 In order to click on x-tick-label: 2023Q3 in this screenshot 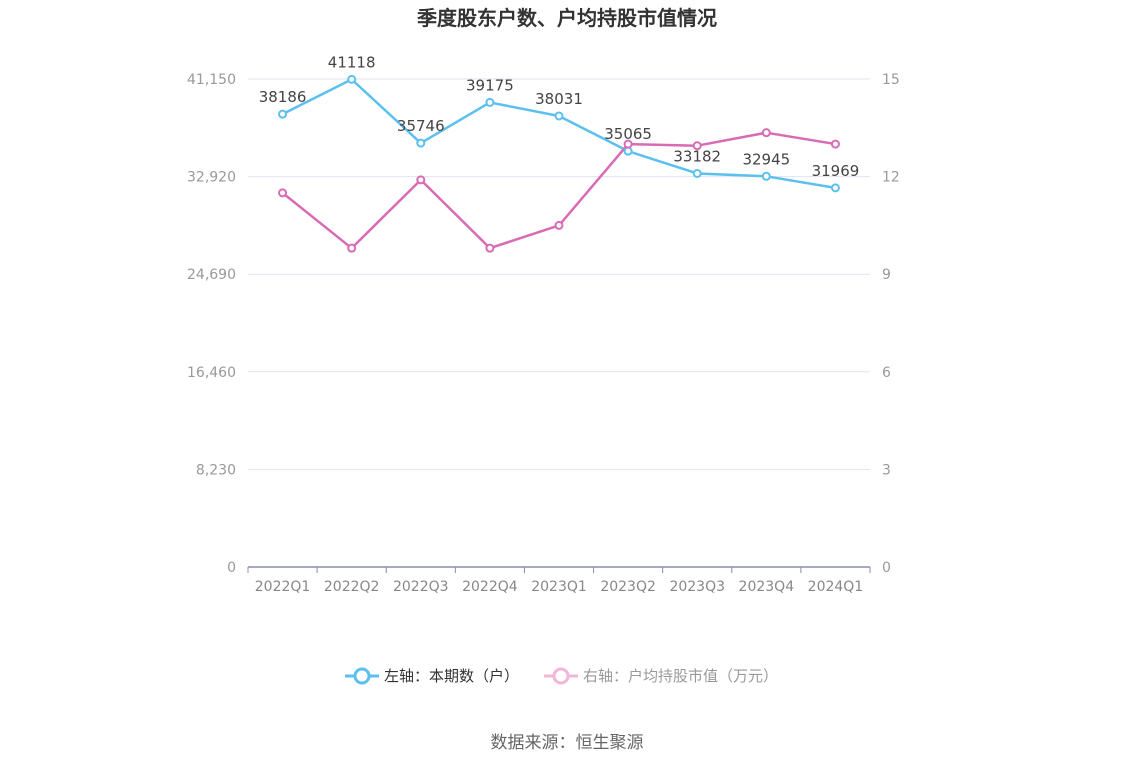, I will do `click(697, 587)`.